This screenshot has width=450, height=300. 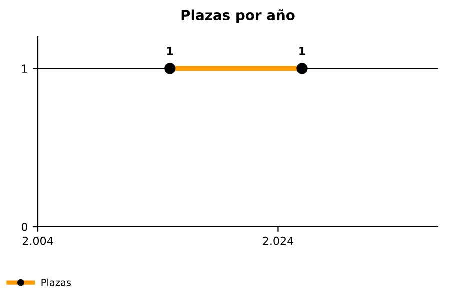 I want to click on x-tick-label: 2.024, so click(x=278, y=241).